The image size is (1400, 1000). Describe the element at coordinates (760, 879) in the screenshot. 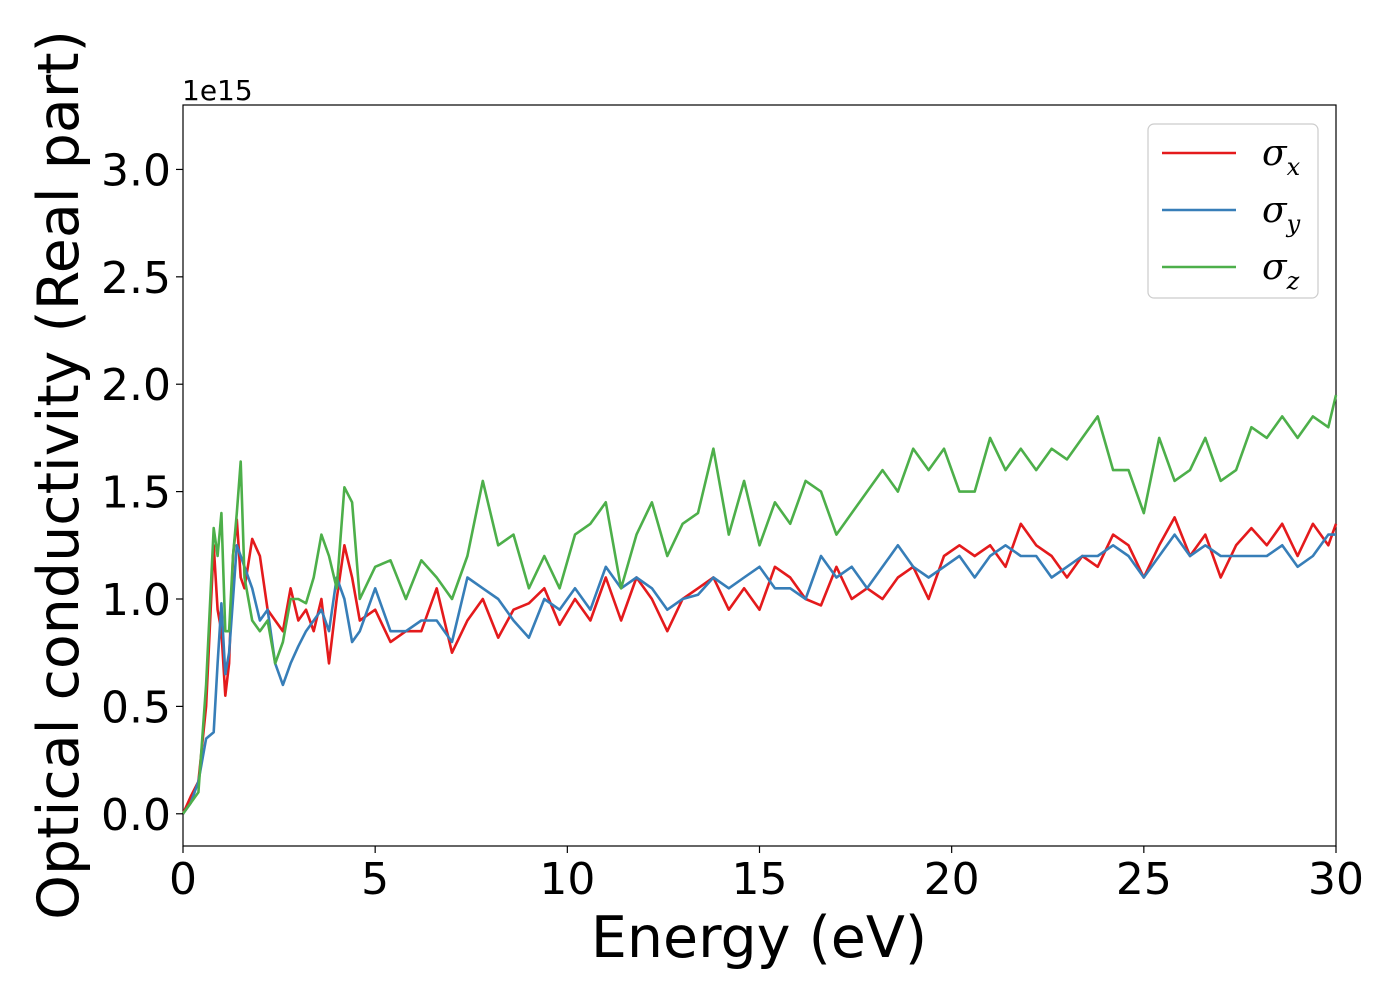

I see `x-tick-label: 15` at that location.